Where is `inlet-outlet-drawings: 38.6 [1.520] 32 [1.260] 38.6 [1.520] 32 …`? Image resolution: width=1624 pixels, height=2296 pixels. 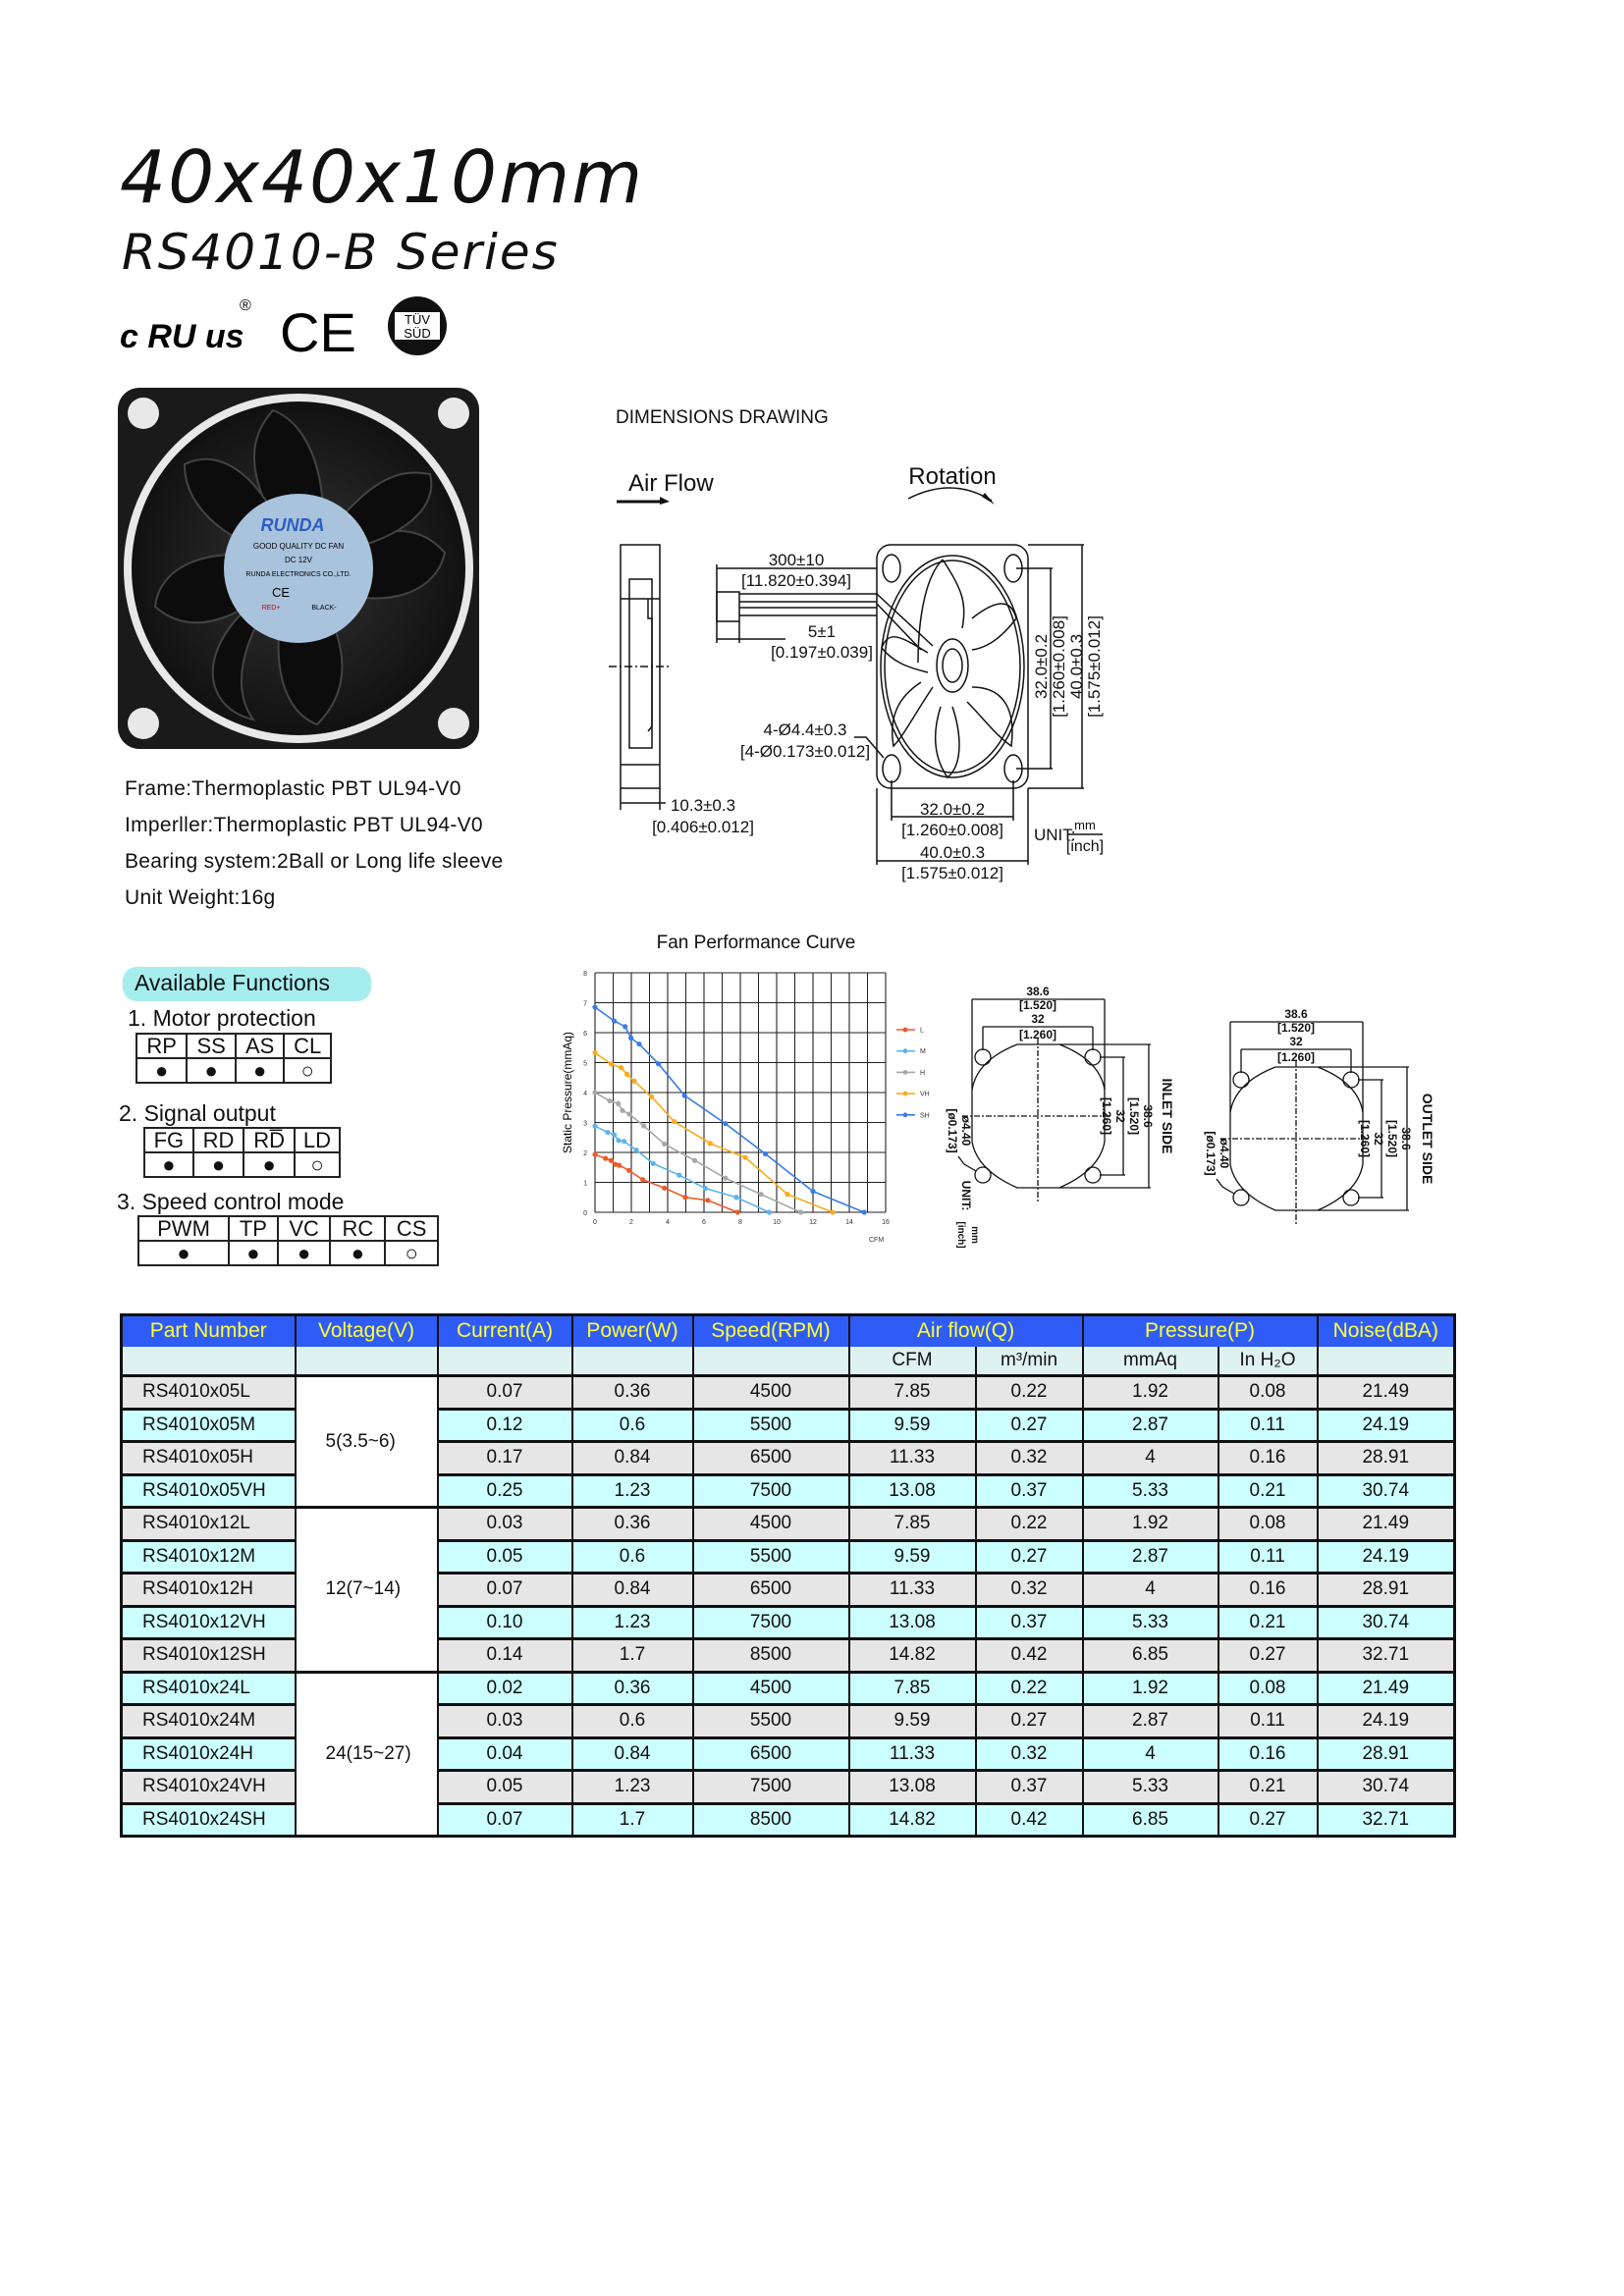
inlet-outlet-drawings: 38.6 [1.520] 32 [1.260] 38.6 [1.520] 32 … is located at coordinates (1190, 1117).